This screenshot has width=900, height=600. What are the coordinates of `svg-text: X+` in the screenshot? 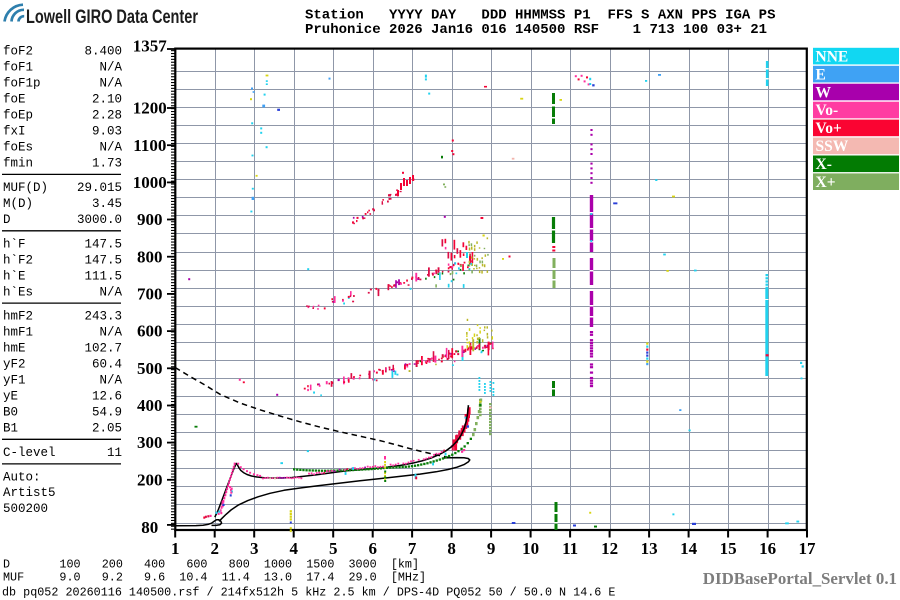 It's located at (826, 182).